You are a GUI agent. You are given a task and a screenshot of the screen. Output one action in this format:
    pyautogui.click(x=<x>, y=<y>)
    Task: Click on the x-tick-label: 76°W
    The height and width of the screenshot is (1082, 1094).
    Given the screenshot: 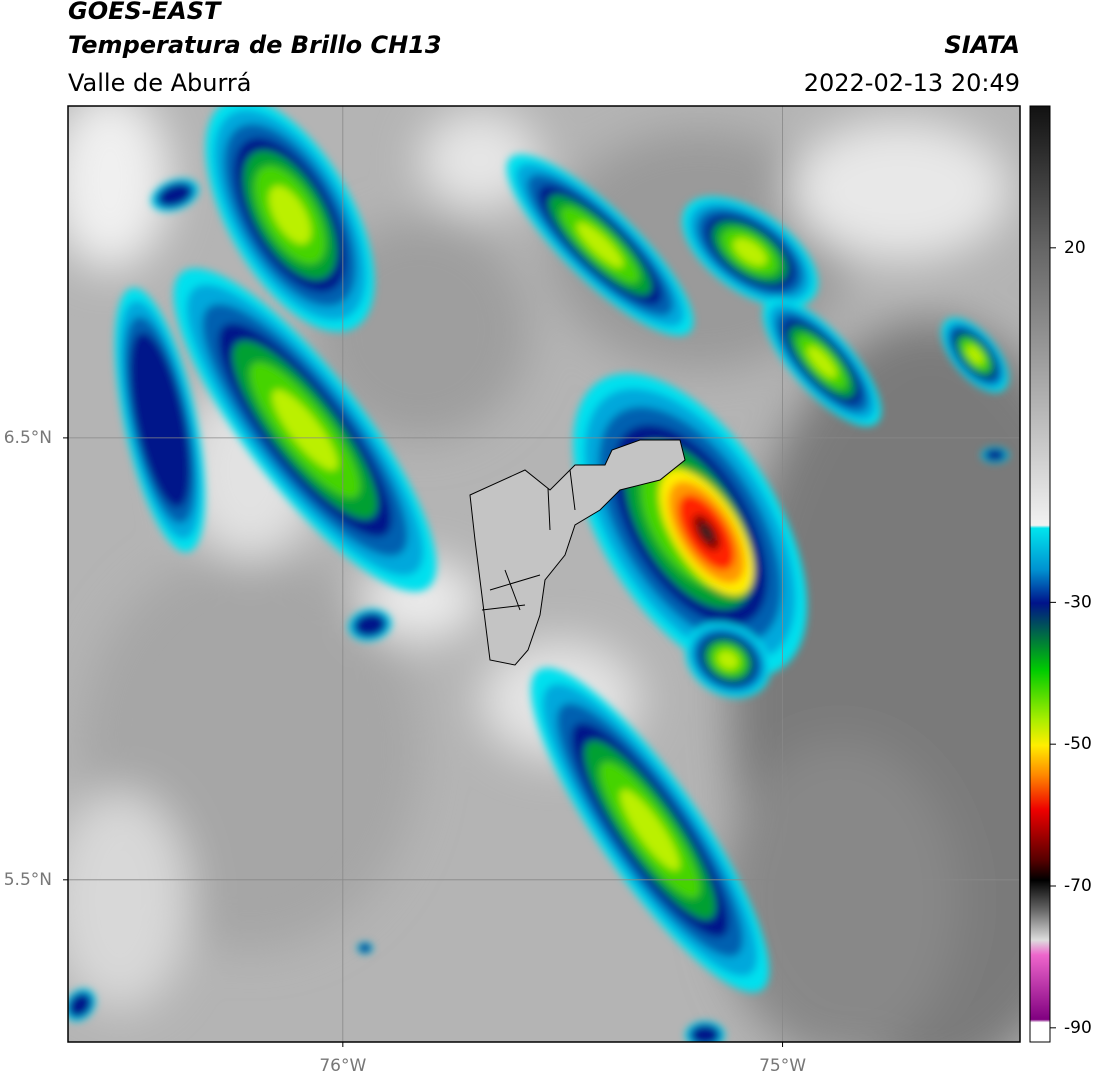 What is the action you would take?
    pyautogui.click(x=342, y=1066)
    